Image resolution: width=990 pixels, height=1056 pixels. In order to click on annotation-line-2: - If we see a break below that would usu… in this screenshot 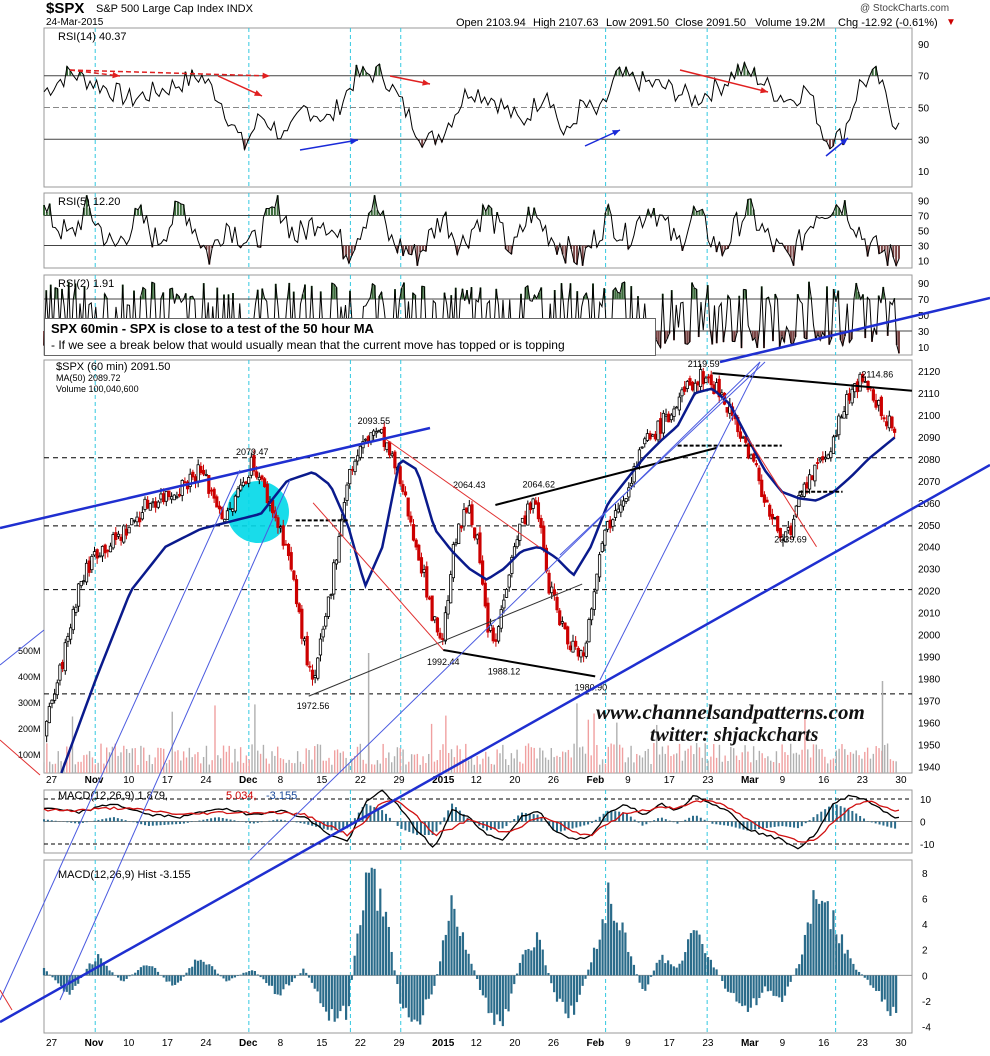, I will do `click(308, 345)`.